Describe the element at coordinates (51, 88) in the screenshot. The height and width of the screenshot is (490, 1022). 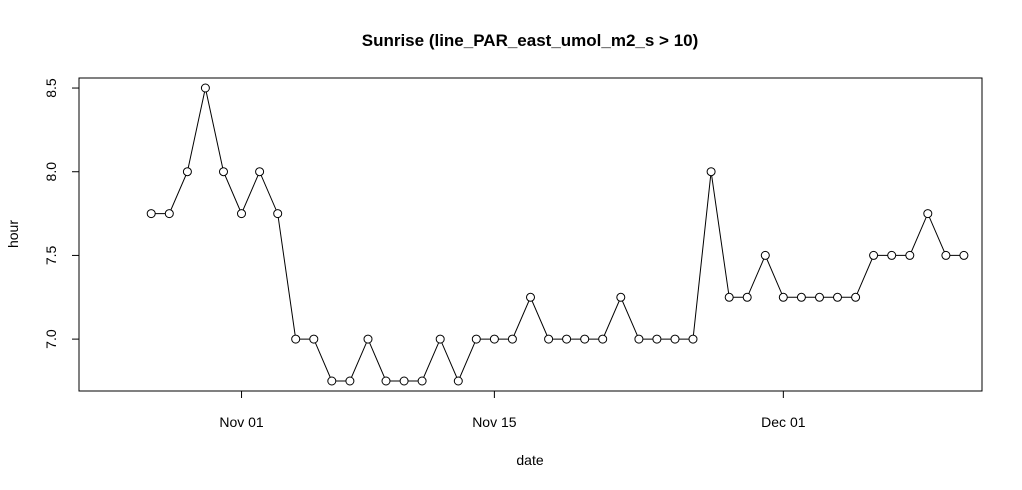
I see `y-tick-label: 8.5` at that location.